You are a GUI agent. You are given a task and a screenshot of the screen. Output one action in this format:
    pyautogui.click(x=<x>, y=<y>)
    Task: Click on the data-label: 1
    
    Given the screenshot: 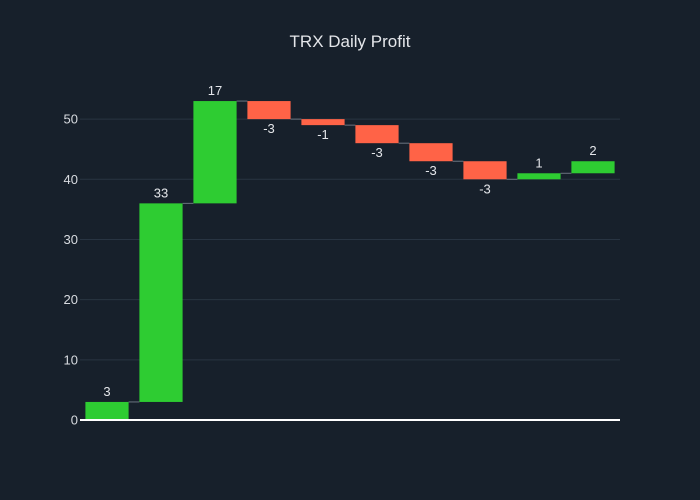 What is the action you would take?
    pyautogui.click(x=538, y=162)
    